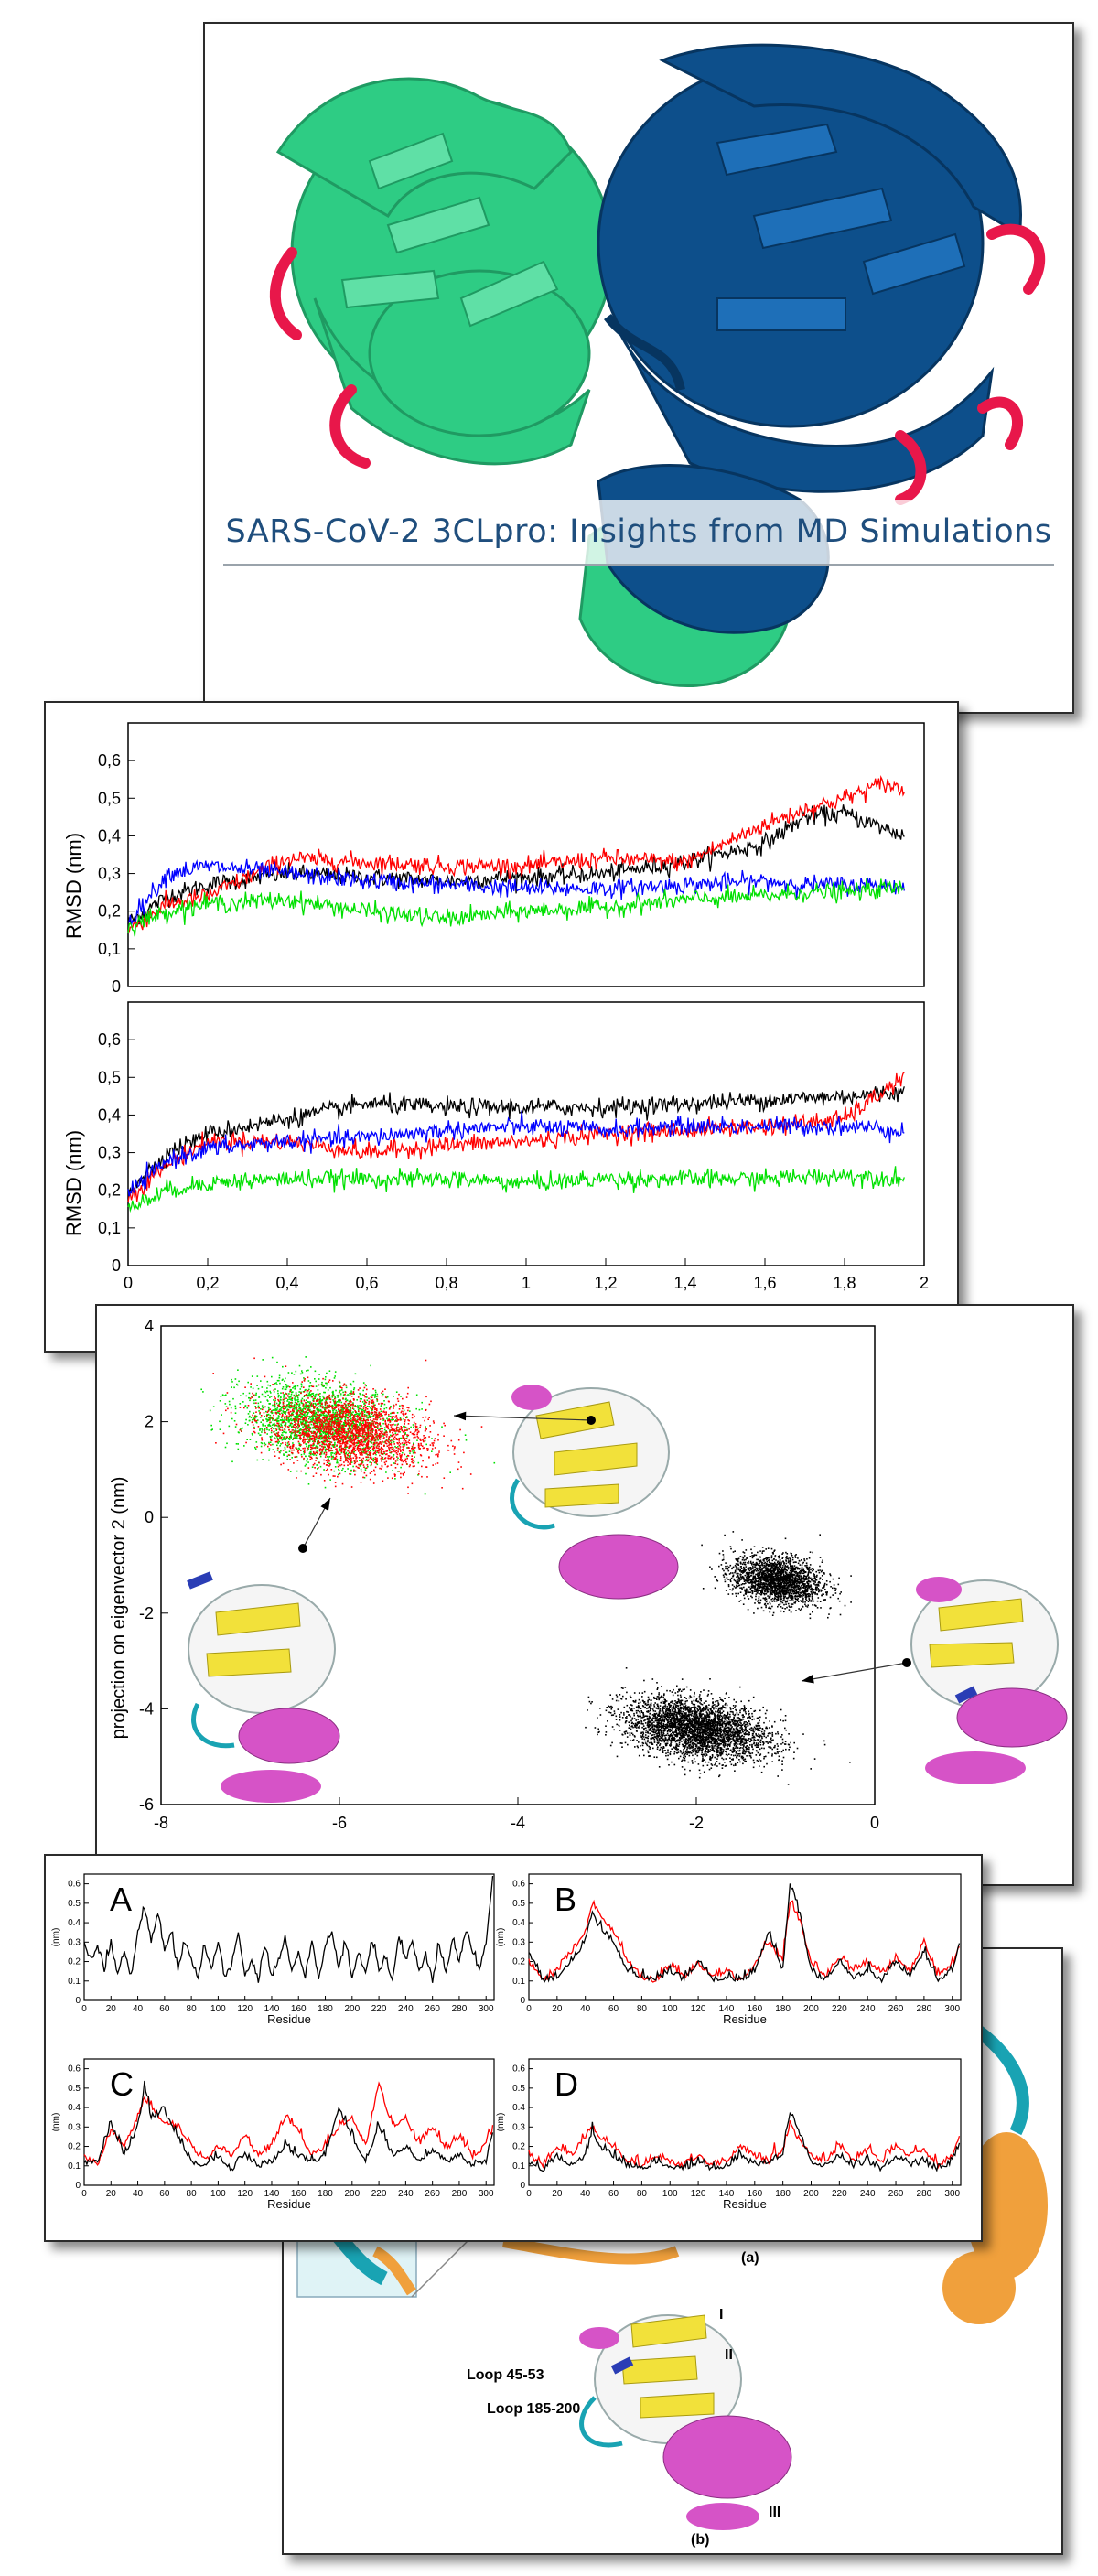 This screenshot has width=1098, height=2576. Describe the element at coordinates (119, 1608) in the screenshot. I see `pca-ylabel: projection on eigenvector 2 (nm)` at that location.